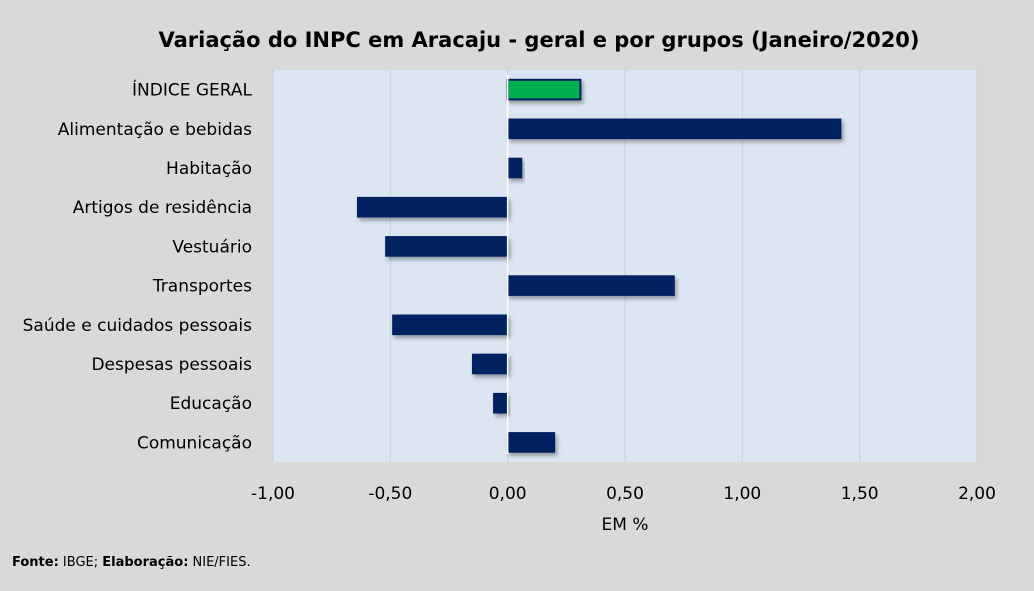  I want to click on x-tick-label: 0,50, so click(625, 494).